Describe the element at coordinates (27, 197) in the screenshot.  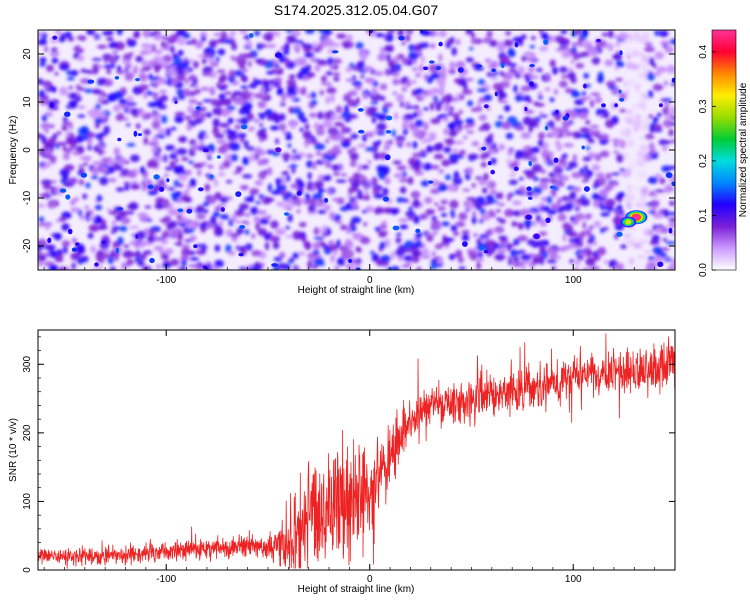
I see `heatmap-y-tick-label: -10` at that location.